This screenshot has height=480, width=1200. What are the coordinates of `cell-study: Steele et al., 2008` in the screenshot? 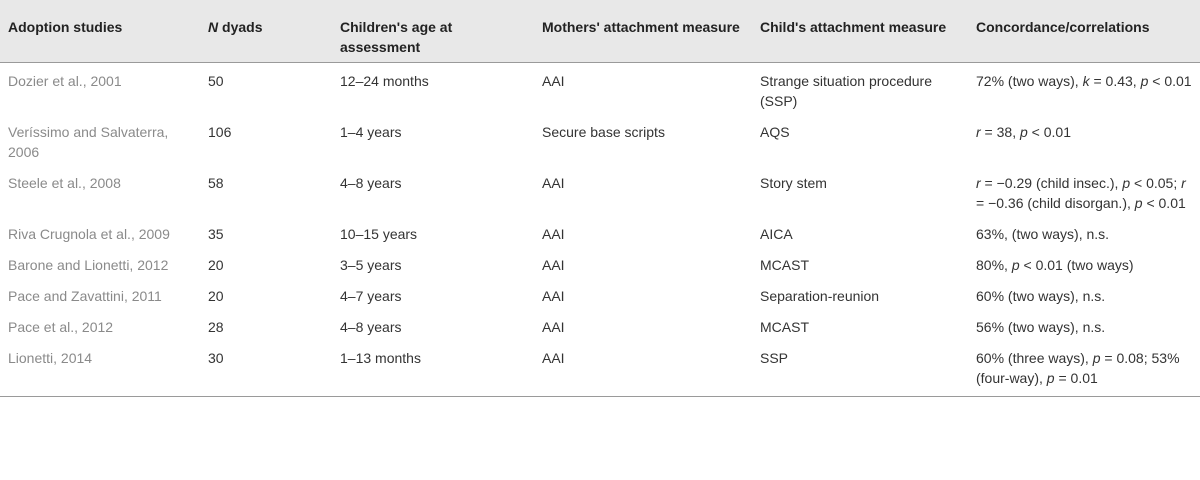 It's located at (64, 183).